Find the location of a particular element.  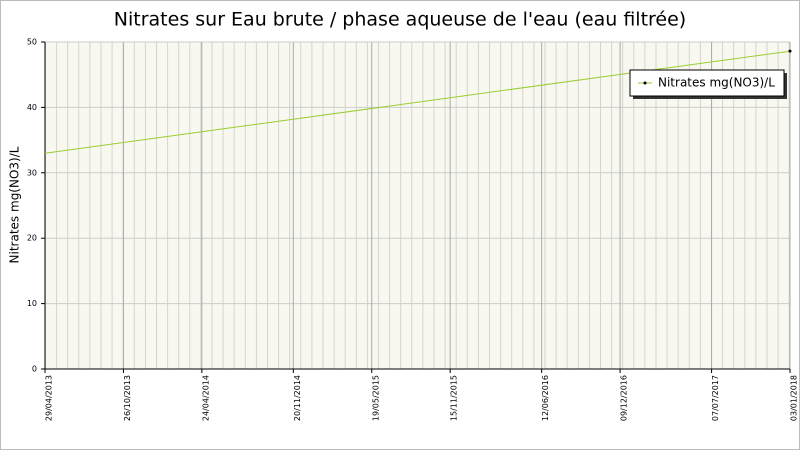

y-tick-label: 10 is located at coordinates (32, 303).